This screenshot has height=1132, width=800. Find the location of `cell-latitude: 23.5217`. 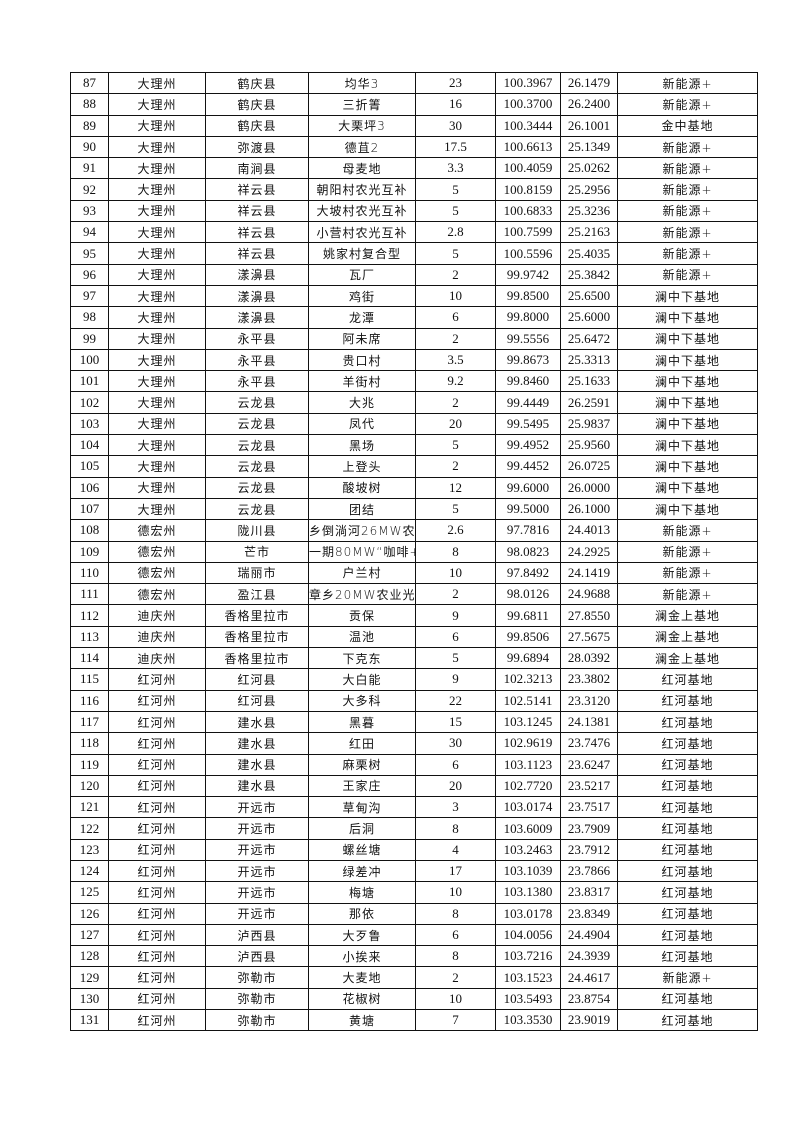

cell-latitude: 23.5217 is located at coordinates (589, 786).